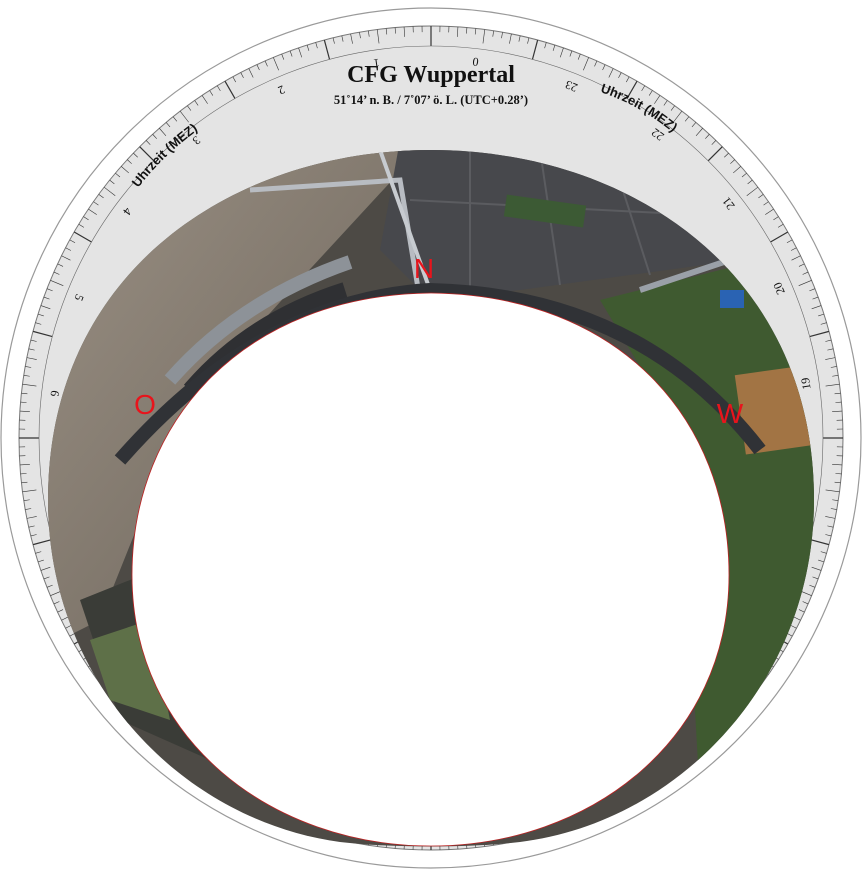  What do you see at coordinates (424, 268) in the screenshot?
I see `direction-north: N` at bounding box center [424, 268].